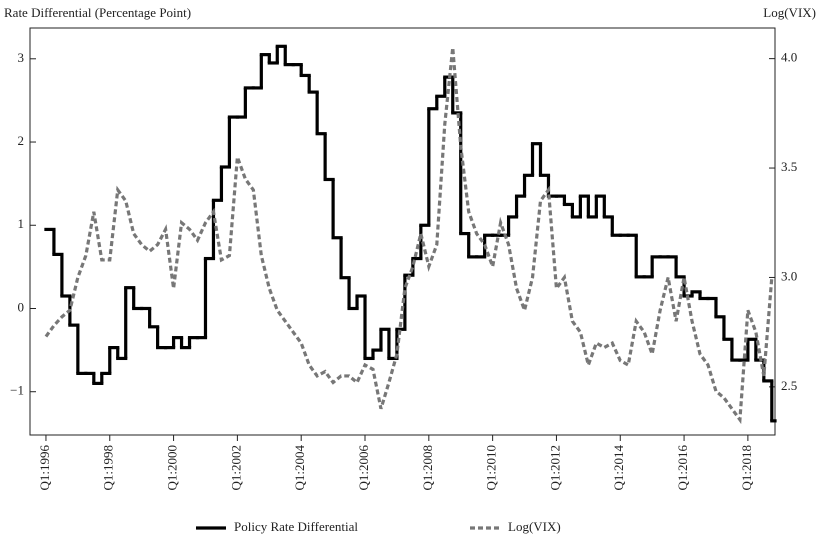 The image size is (820, 543). What do you see at coordinates (299, 468) in the screenshot?
I see `x-tick-label: Q1:2004` at bounding box center [299, 468].